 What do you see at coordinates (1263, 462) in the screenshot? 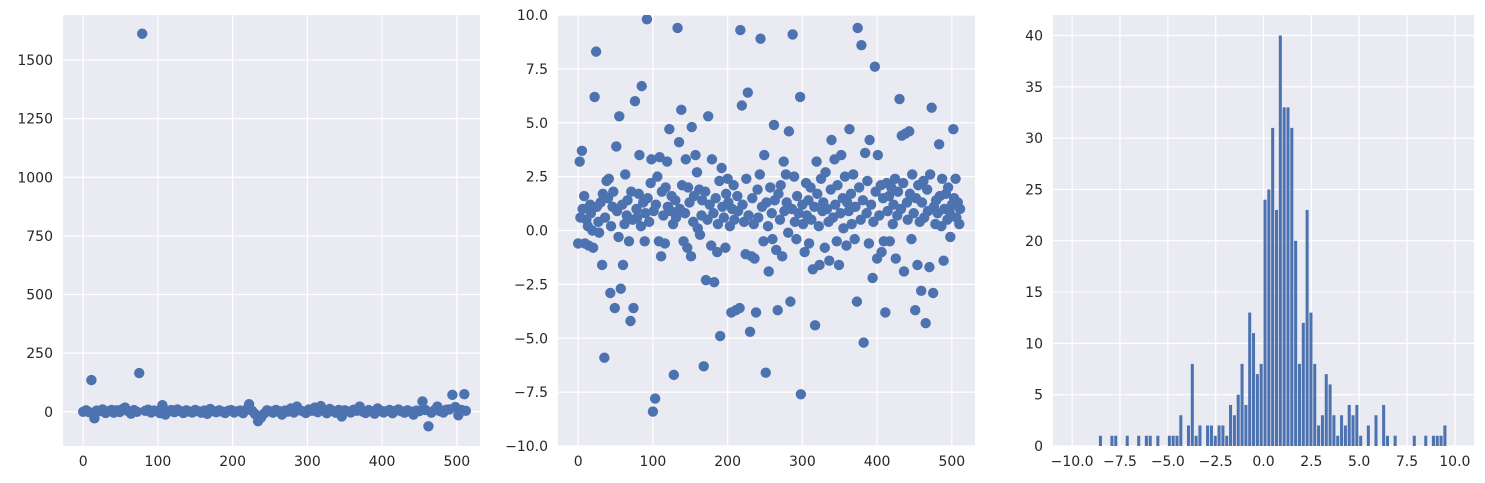
I see `x-tick-label: 0.0` at bounding box center [1263, 462].